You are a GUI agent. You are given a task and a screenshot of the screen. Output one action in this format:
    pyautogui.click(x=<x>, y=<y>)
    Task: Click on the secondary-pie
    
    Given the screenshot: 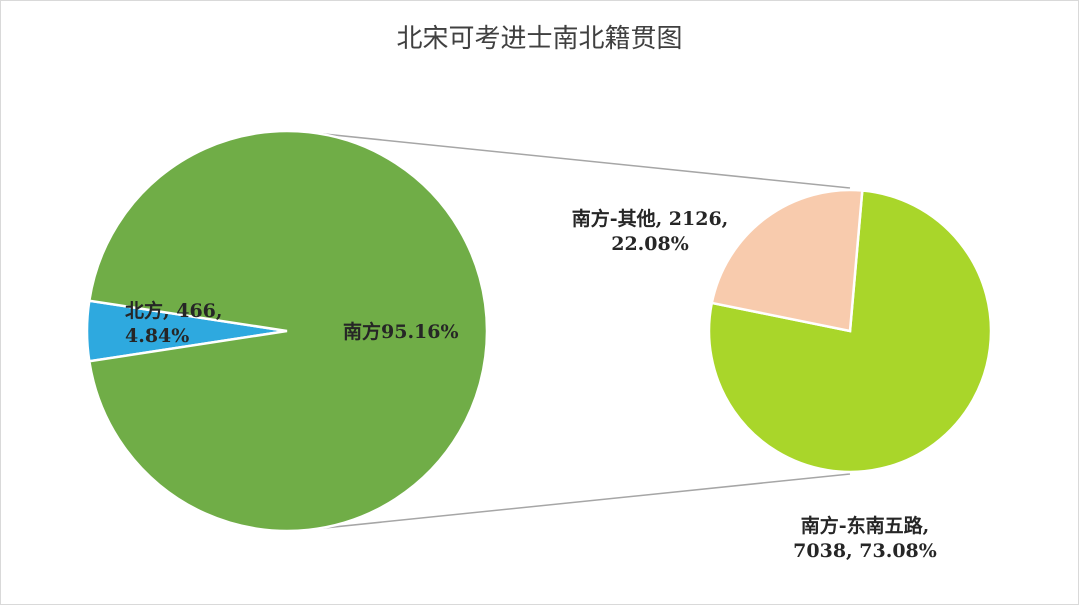 What is the action you would take?
    pyautogui.click(x=850, y=331)
    